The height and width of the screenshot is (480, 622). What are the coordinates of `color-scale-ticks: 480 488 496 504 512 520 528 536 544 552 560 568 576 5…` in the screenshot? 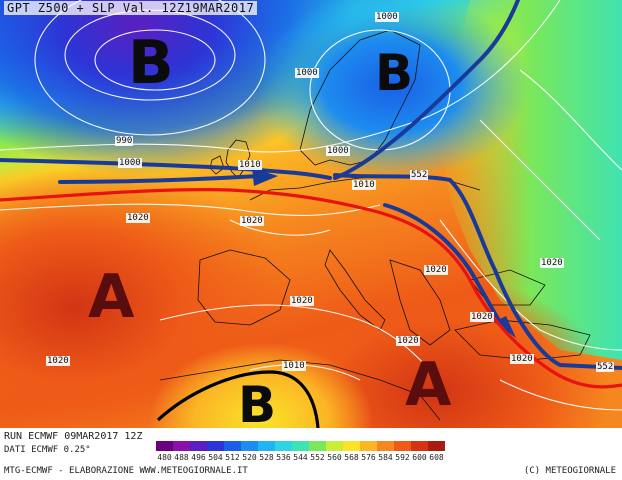 It's located at (300, 457).